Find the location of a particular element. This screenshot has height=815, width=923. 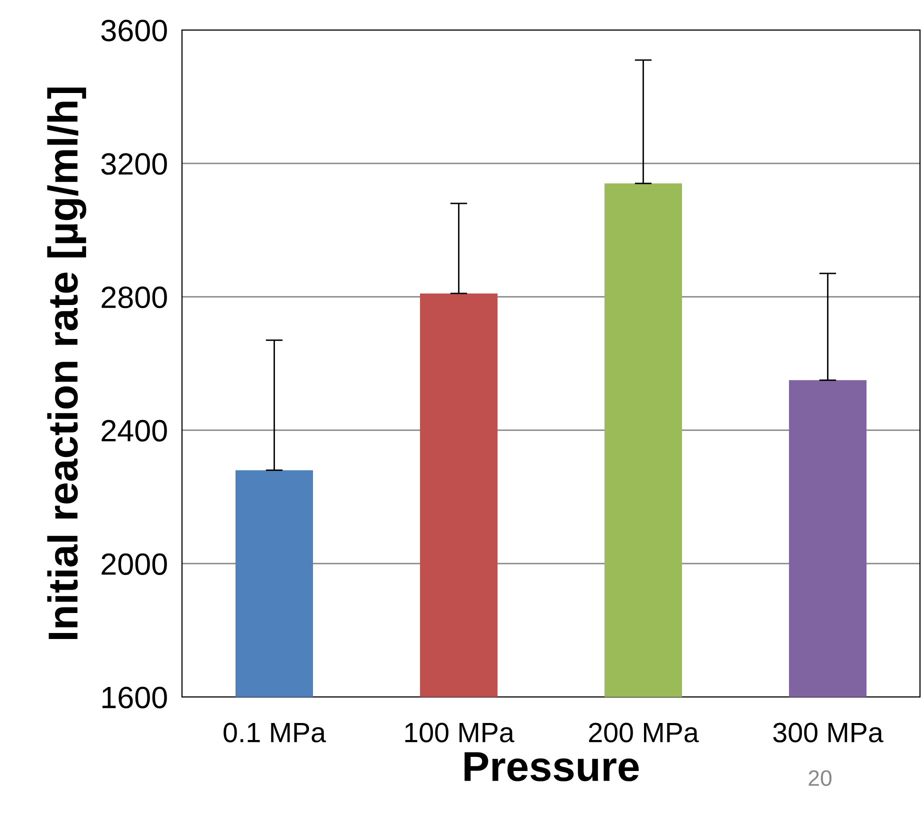

x-tick-label: 100 MPa is located at coordinates (459, 732).